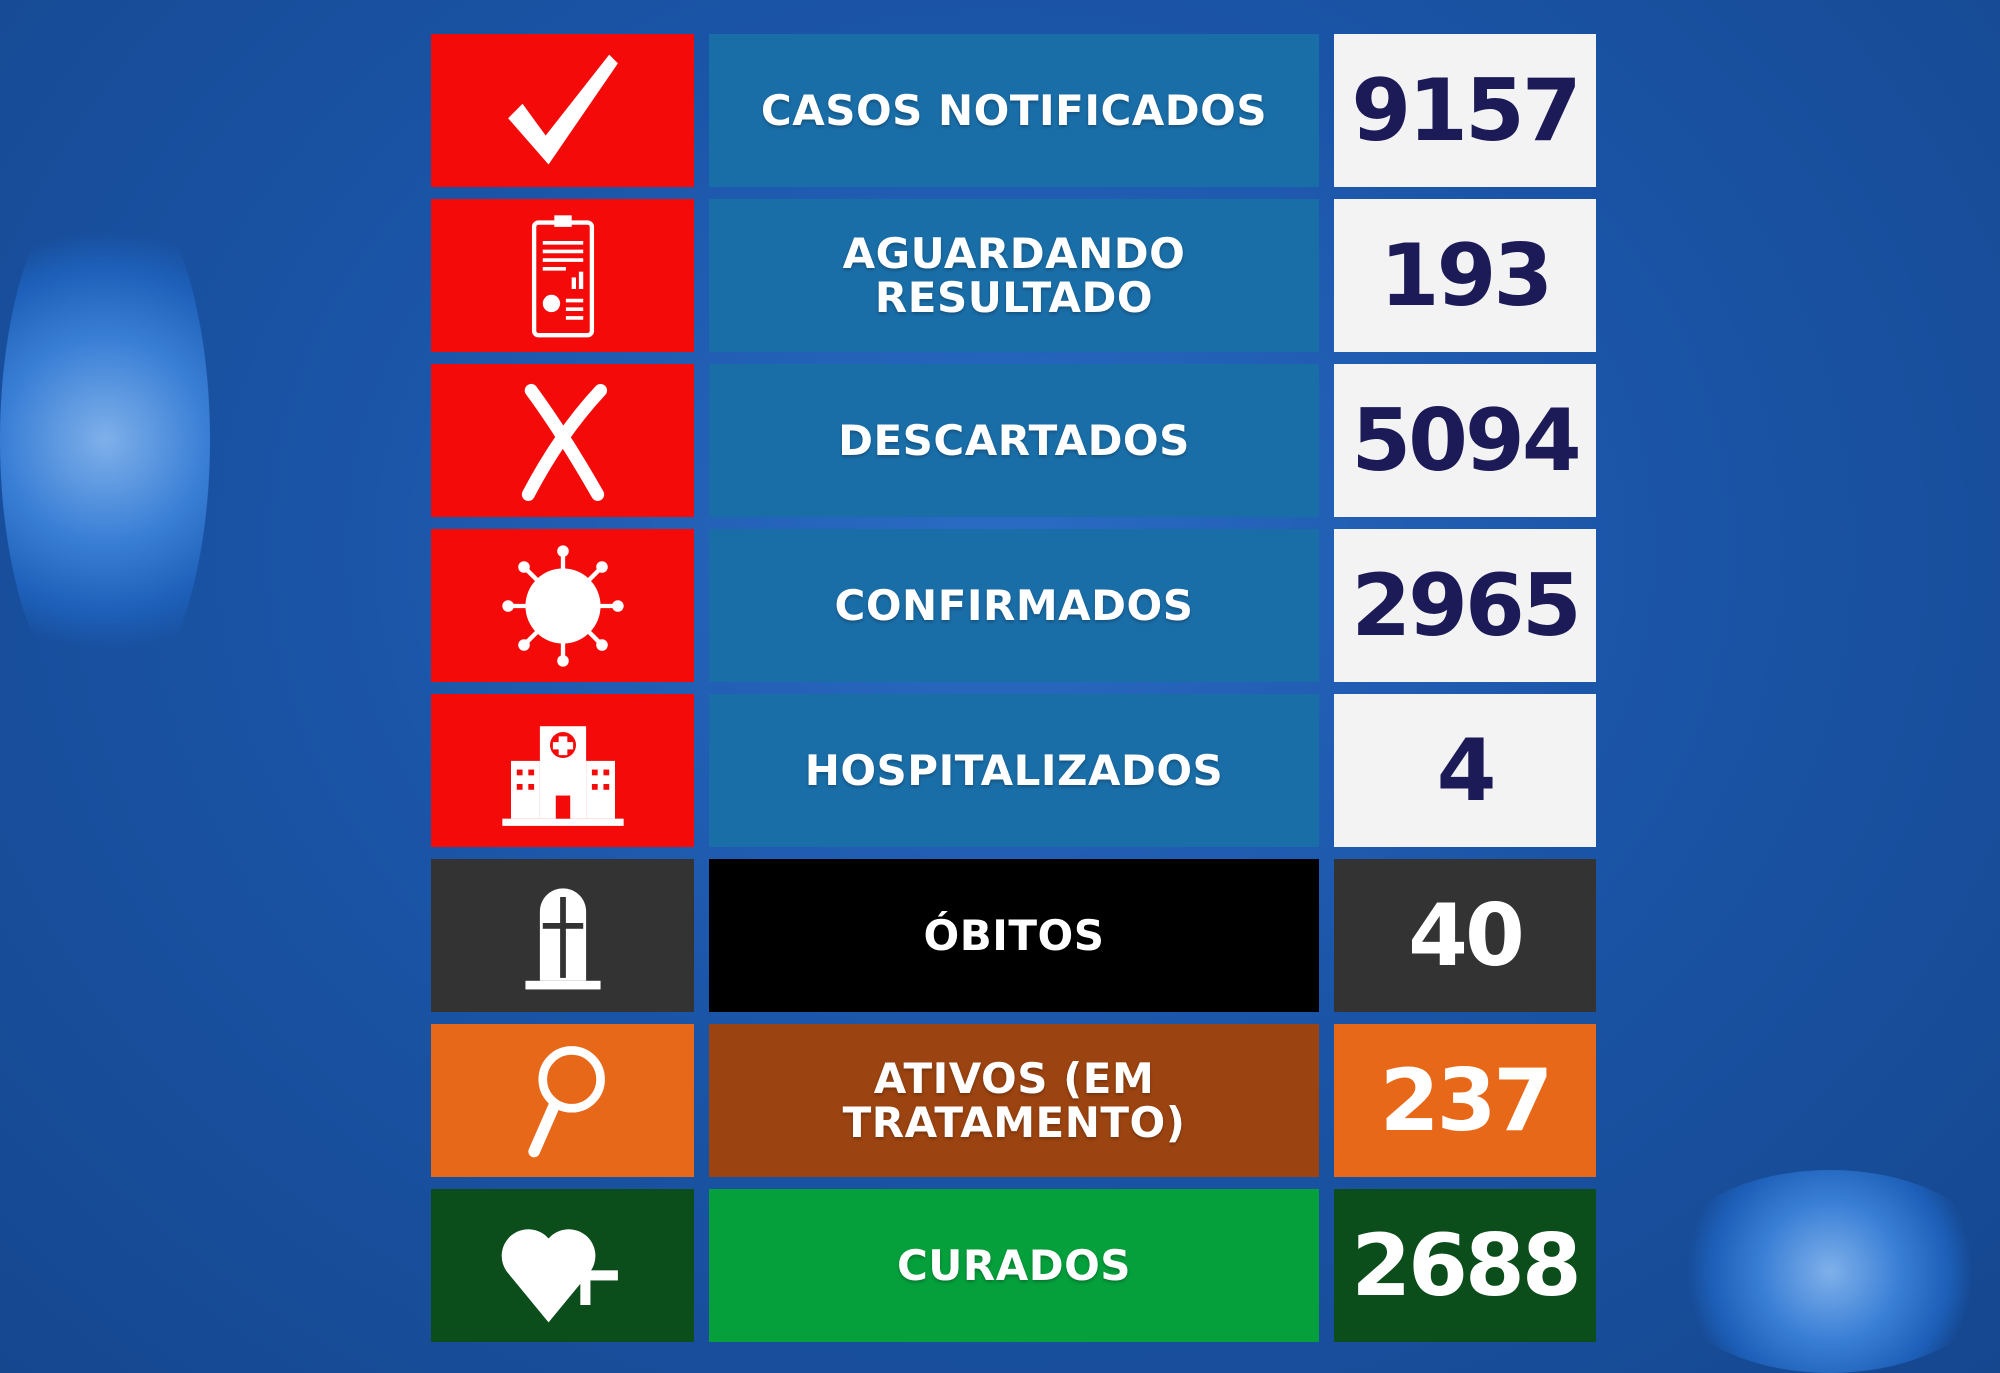 This screenshot has width=2000, height=1373. What do you see at coordinates (562, 935) in the screenshot?
I see `tombstone-icon` at bounding box center [562, 935].